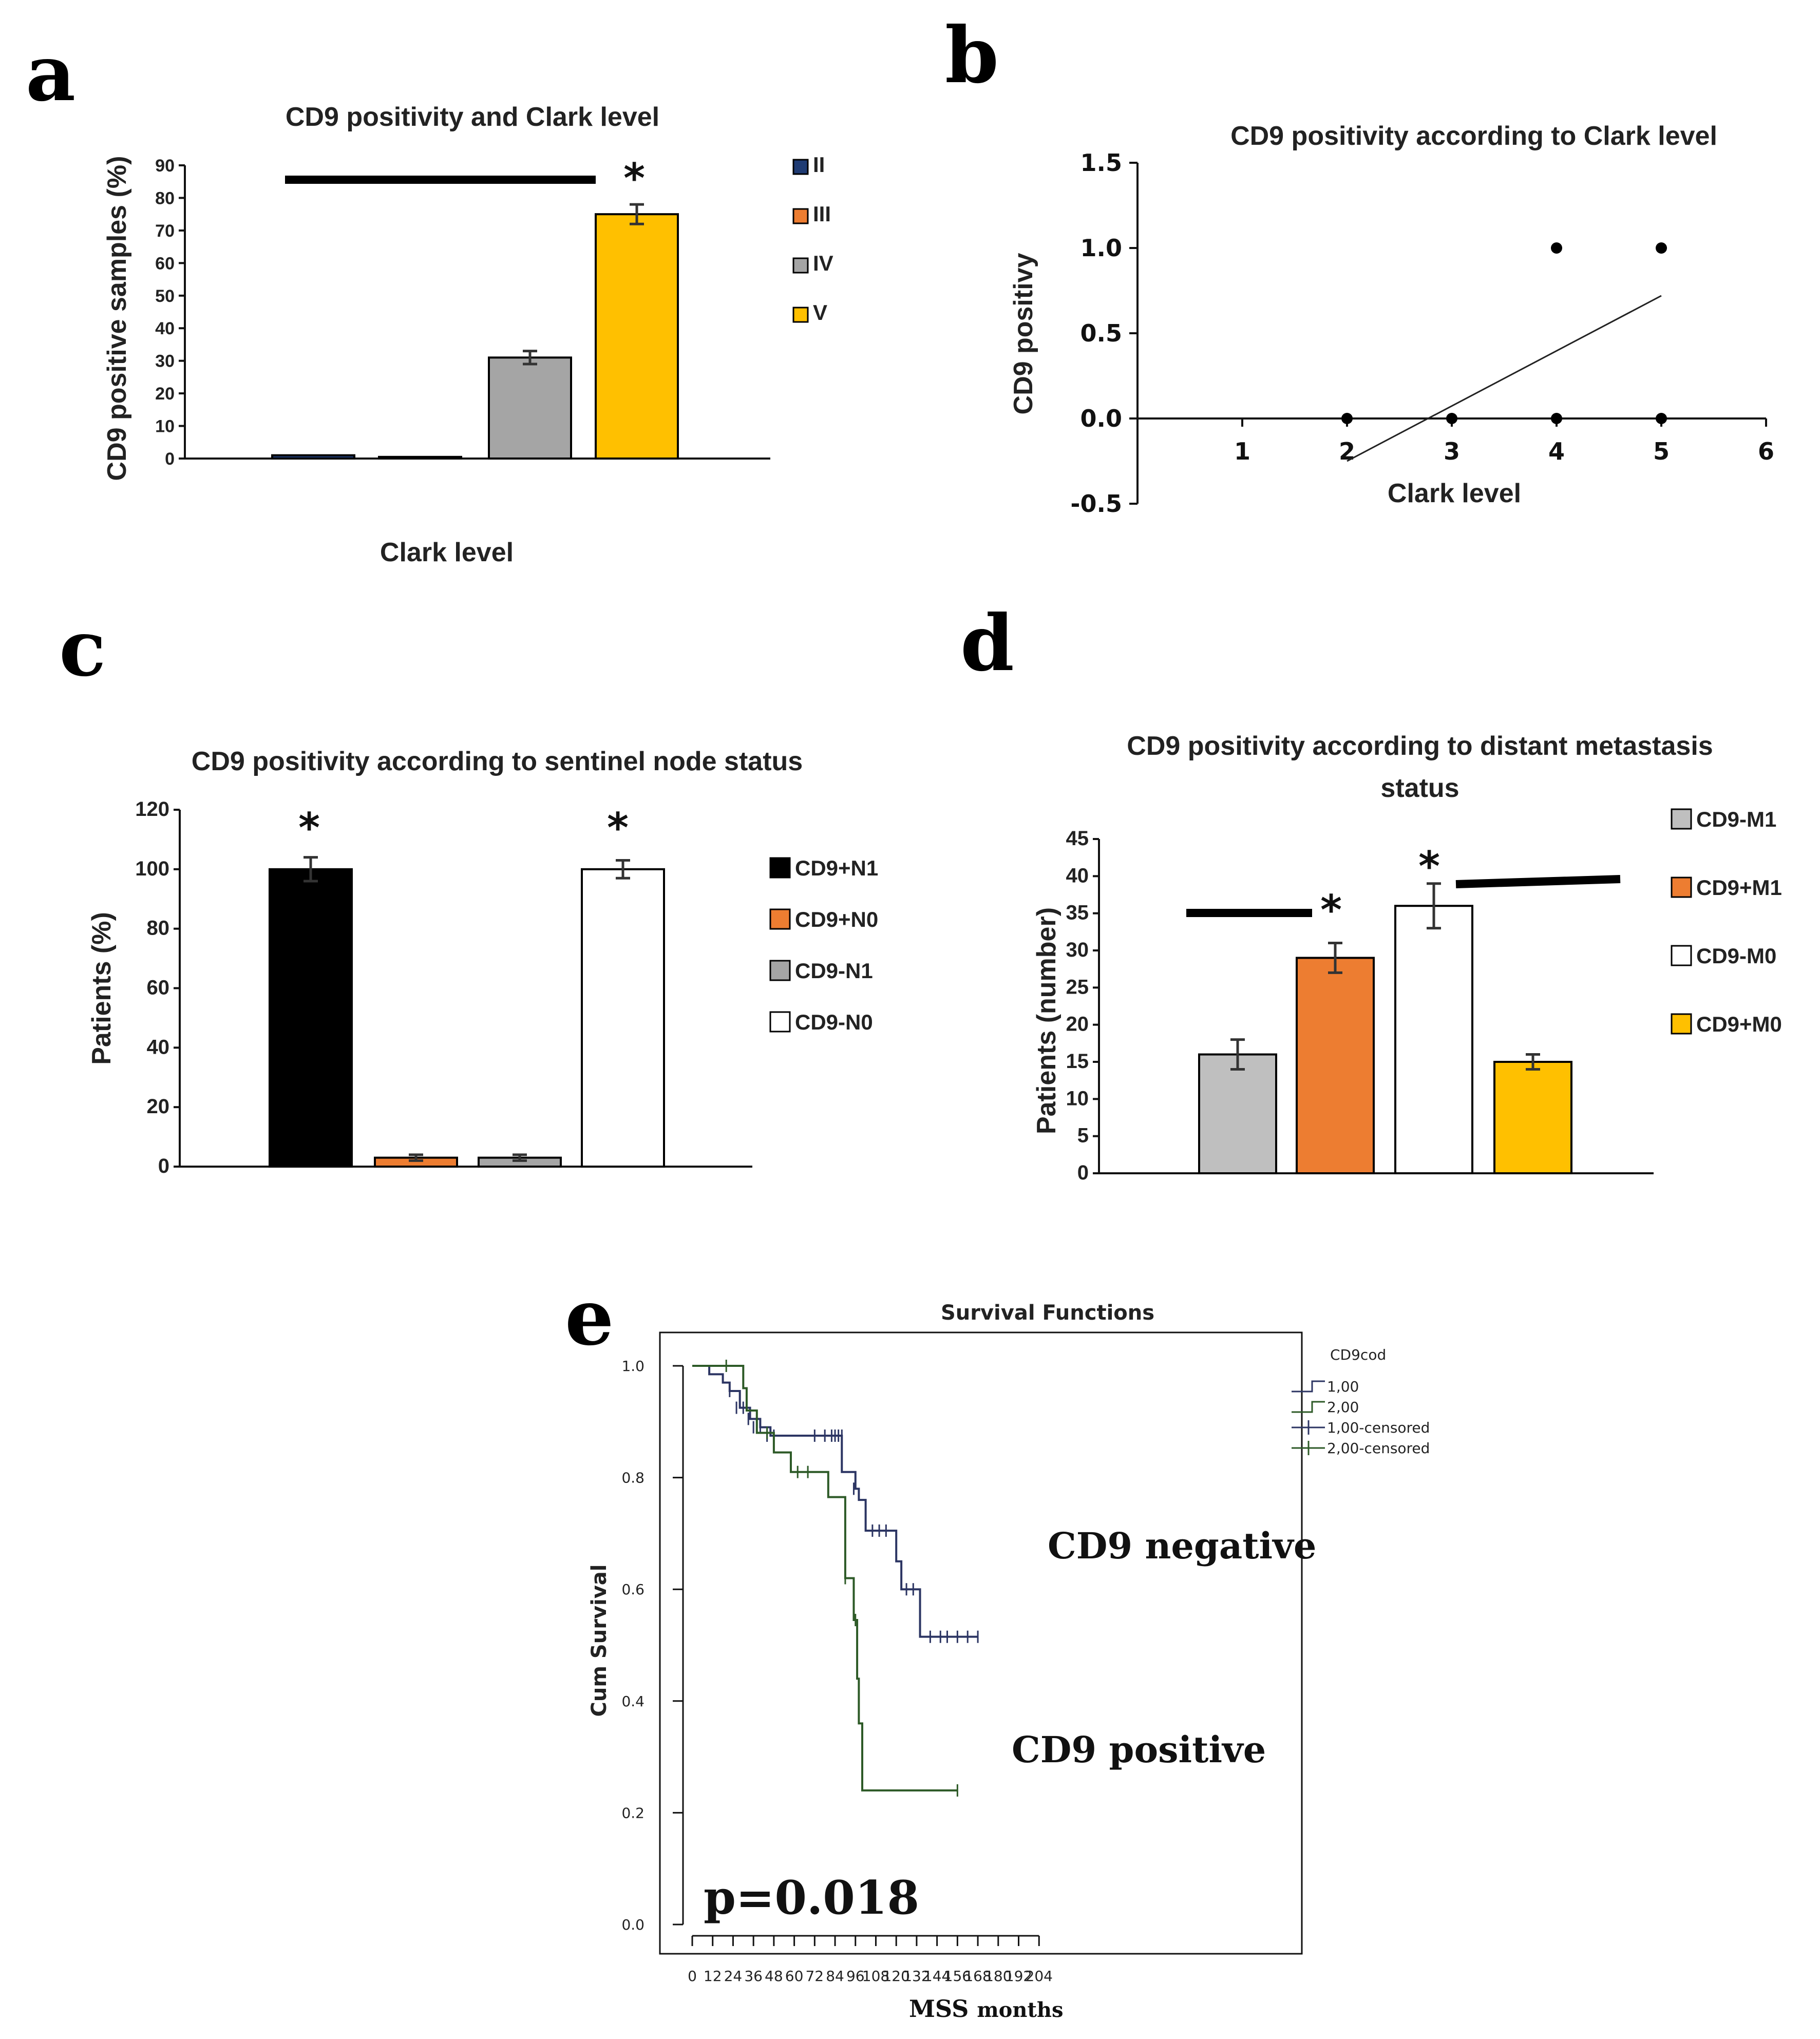 The image size is (1820, 2039). I want to click on panel-e-pvalue: p=0.018, so click(811, 1898).